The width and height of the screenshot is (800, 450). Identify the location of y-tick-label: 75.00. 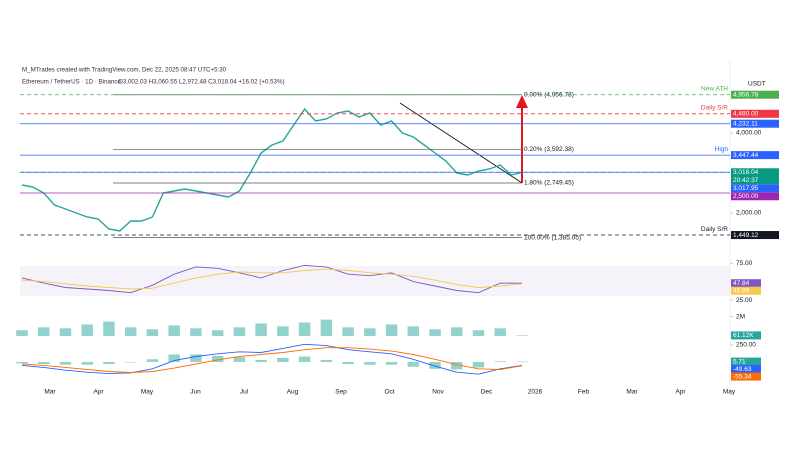
(744, 263).